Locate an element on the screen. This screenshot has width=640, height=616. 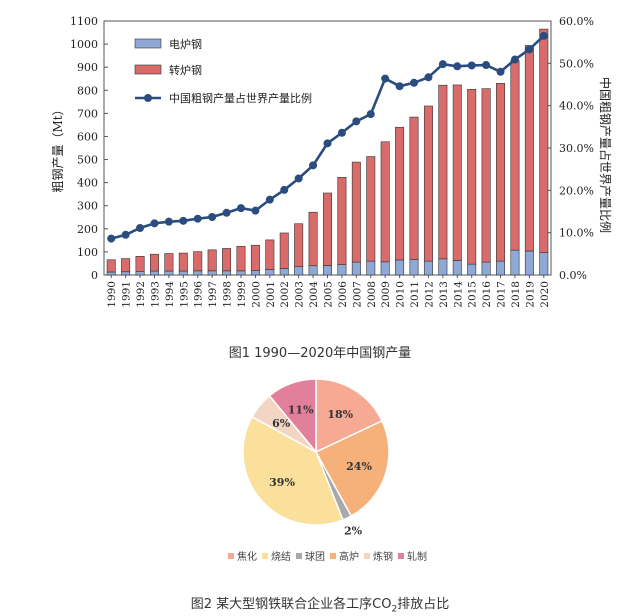
x-tick-label: 2006 is located at coordinates (343, 294).